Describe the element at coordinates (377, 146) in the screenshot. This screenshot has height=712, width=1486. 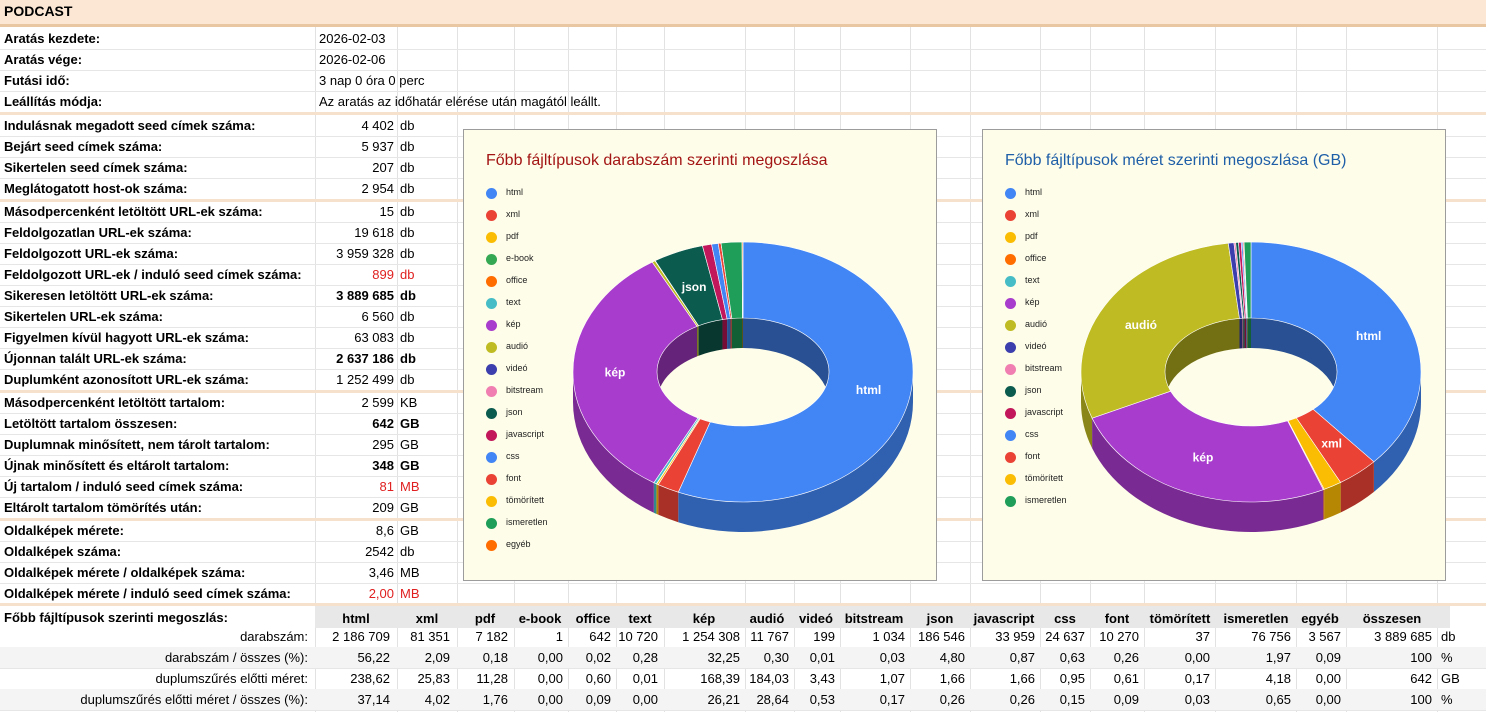
I see `stat-value: 5 937` at that location.